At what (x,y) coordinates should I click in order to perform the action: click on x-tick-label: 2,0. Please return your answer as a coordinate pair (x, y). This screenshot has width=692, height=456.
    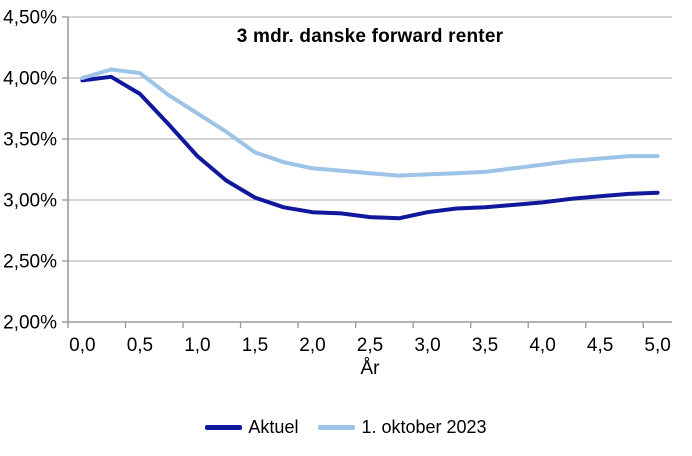
    Looking at the image, I should click on (312, 345).